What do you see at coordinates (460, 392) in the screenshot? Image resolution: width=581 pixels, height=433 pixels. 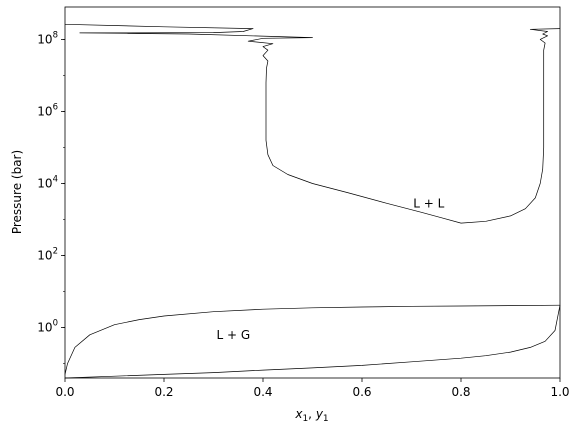 I see `x-tick-label: 0.8` at bounding box center [460, 392].